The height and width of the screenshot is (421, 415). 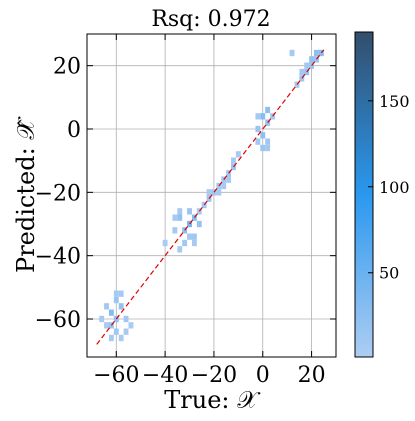 I want to click on y-axis-label: Predicted: 𝒳̂, so click(x=26, y=194).